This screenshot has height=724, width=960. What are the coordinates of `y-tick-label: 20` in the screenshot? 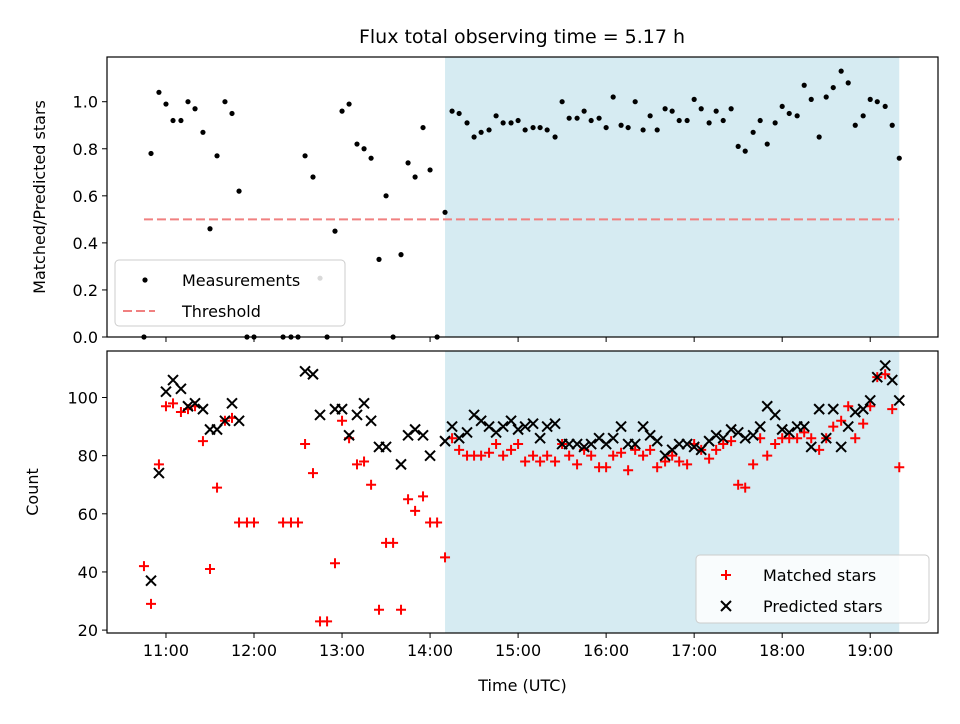 It's located at (88, 630).